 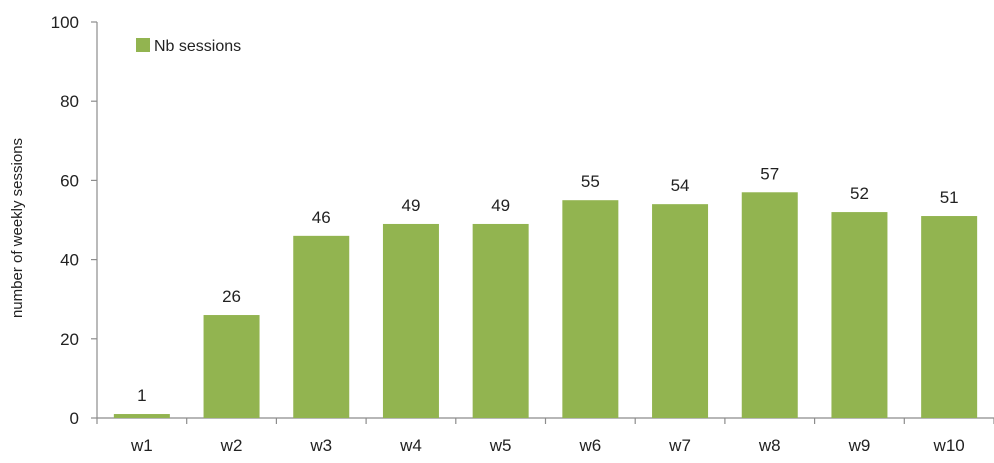 What do you see at coordinates (141, 445) in the screenshot?
I see `x-tick-label: w1` at bounding box center [141, 445].